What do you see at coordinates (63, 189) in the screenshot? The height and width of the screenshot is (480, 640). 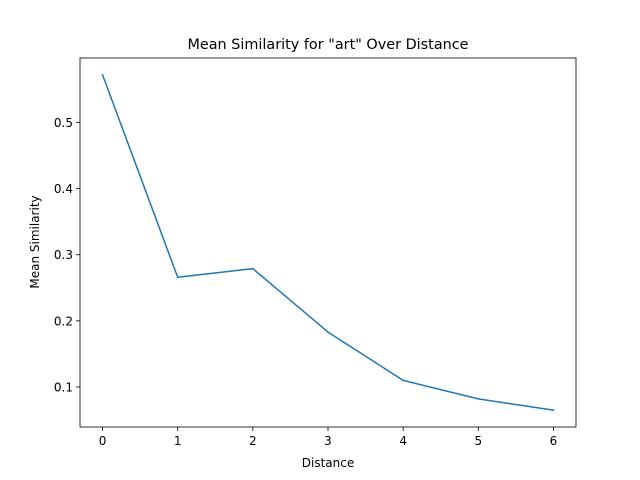 I see `y-tick-label-3: 0.4` at bounding box center [63, 189].